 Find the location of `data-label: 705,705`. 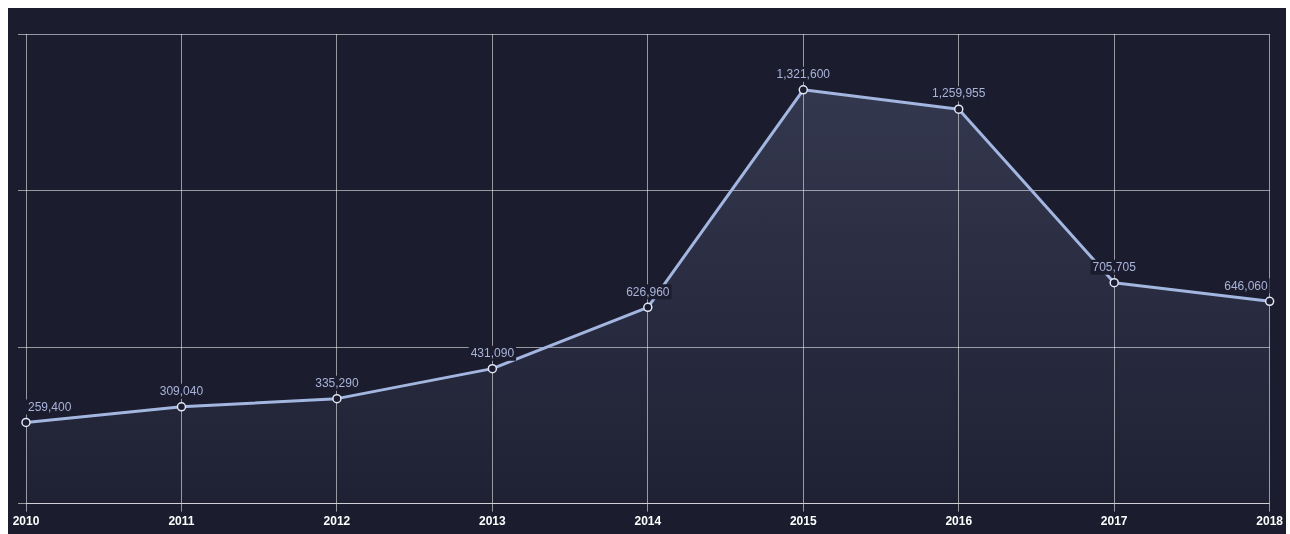

data-label: 705,705 is located at coordinates (1114, 266).